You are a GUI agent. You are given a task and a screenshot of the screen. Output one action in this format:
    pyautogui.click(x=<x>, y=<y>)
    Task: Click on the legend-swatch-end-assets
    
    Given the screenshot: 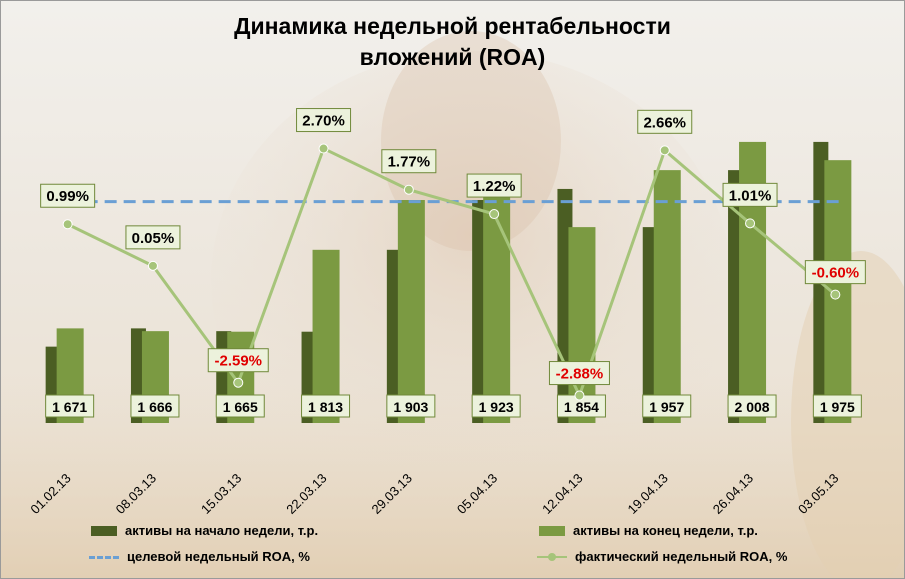 What is the action you would take?
    pyautogui.click(x=552, y=530)
    